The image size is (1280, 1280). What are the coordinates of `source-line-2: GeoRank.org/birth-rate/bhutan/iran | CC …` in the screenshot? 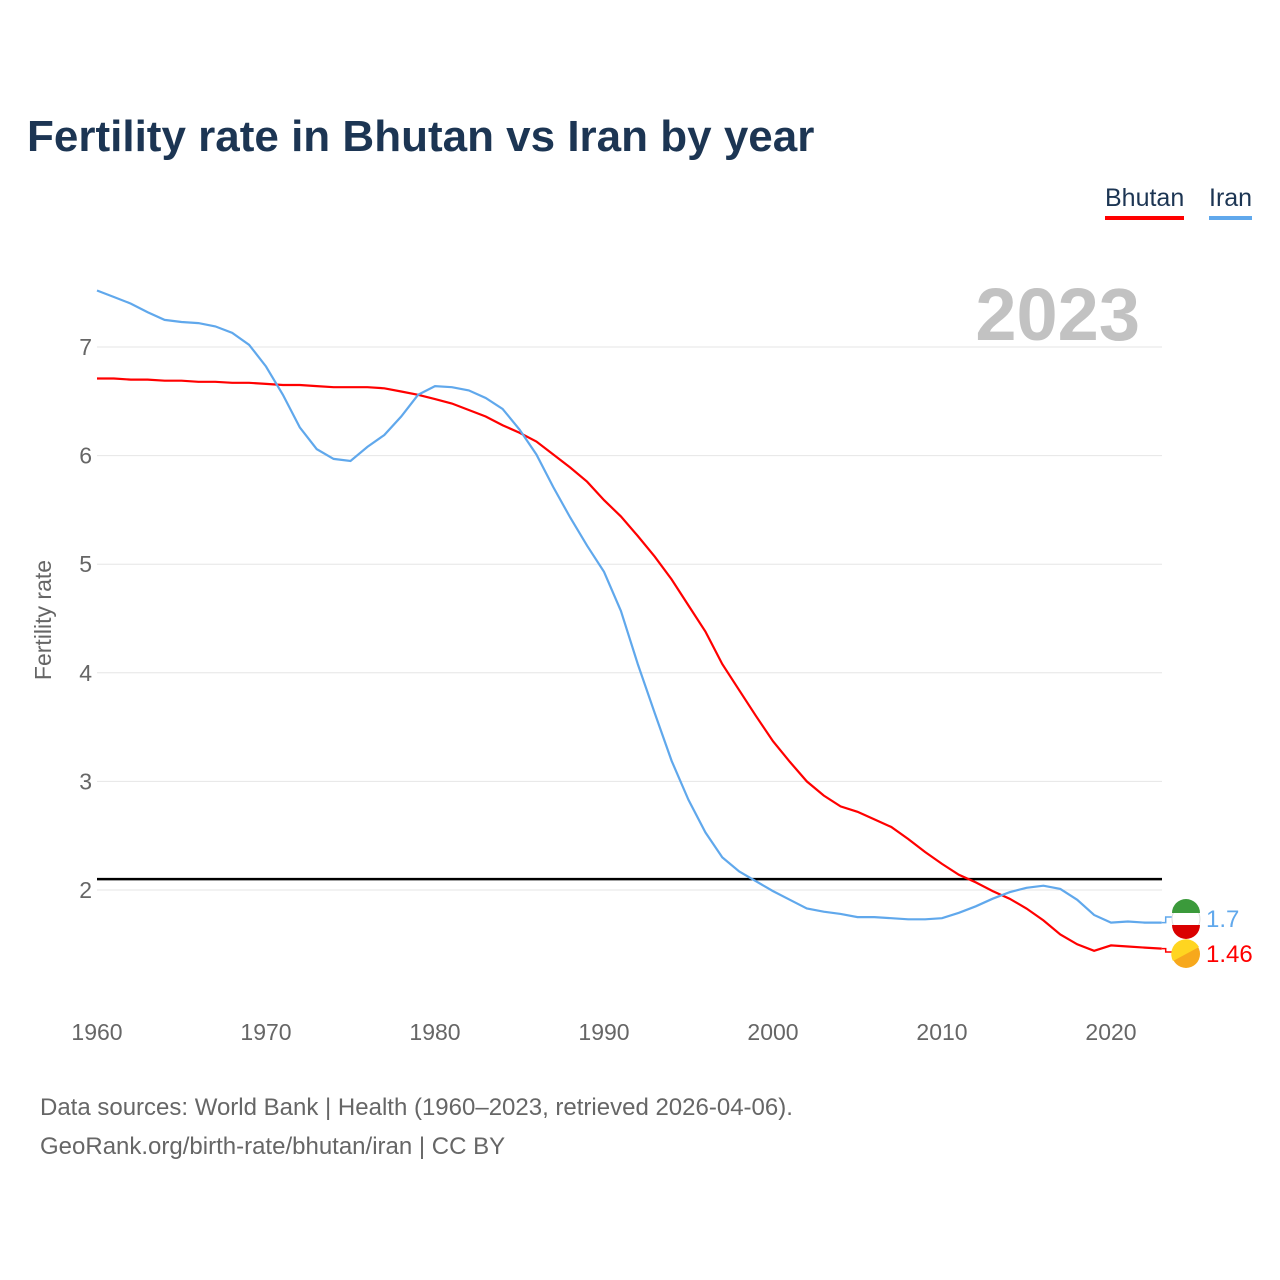 It's located at (273, 1146).